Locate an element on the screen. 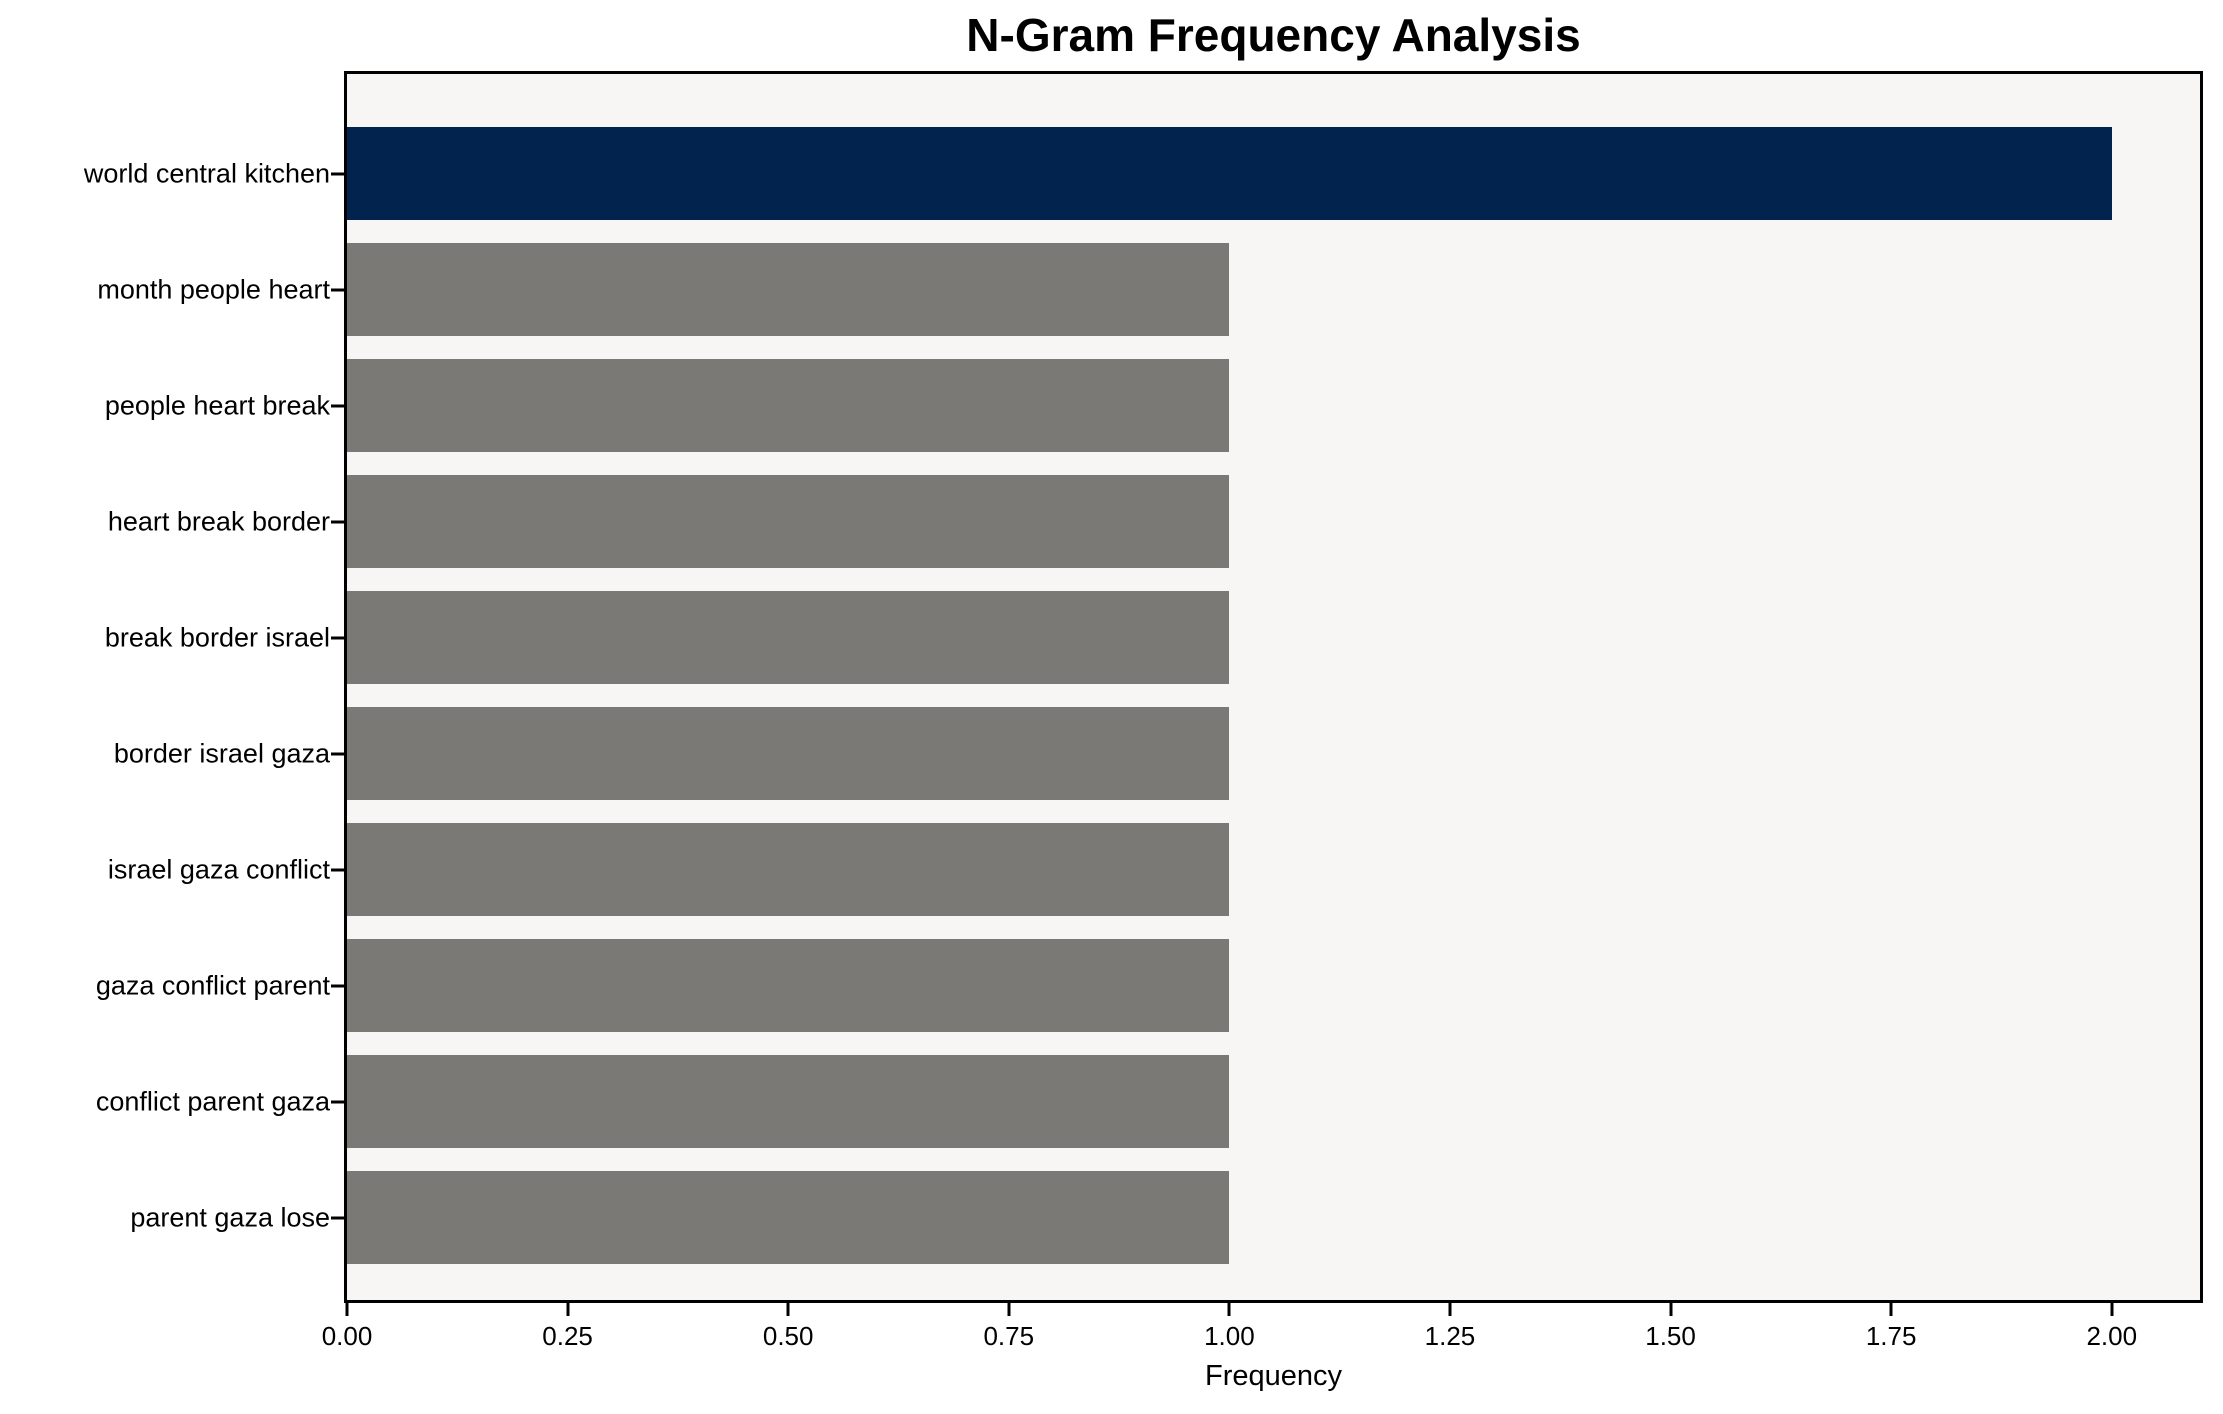  y-axis-label: conflict parent gaza is located at coordinates (212, 1101).